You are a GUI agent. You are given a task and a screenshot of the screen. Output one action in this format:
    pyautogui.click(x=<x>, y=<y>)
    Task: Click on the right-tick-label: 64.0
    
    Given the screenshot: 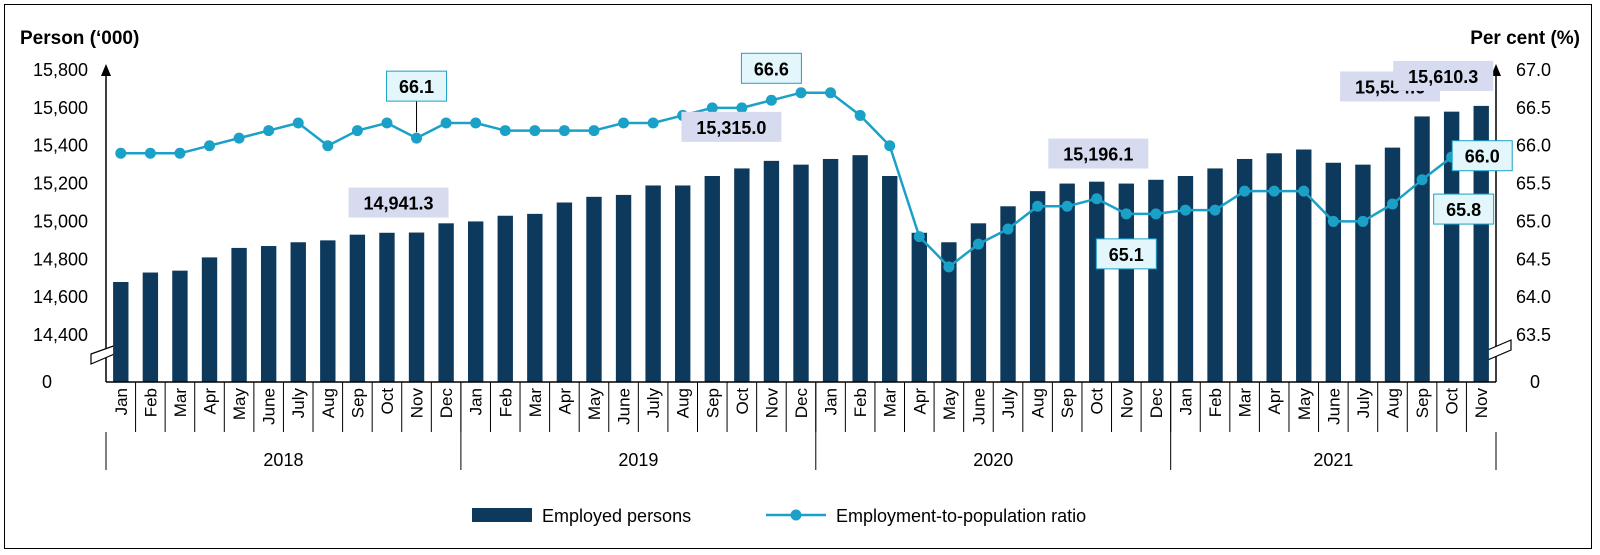 What is the action you would take?
    pyautogui.click(x=1533, y=297)
    